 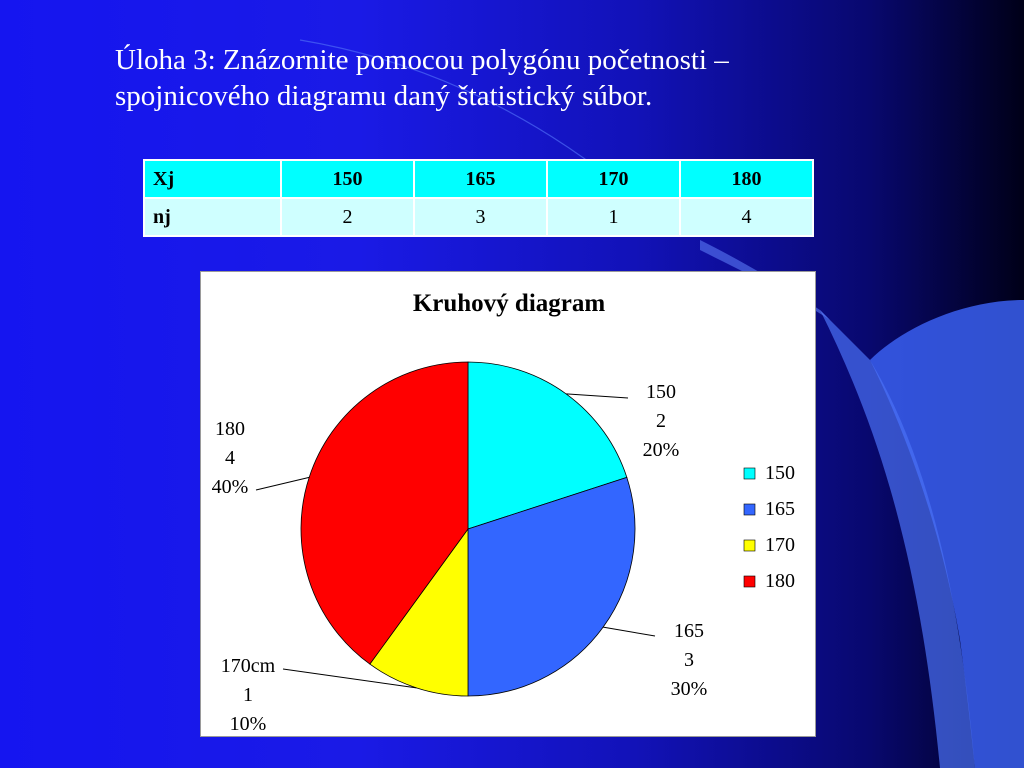 I want to click on data-label-180: 180, so click(x=230, y=429).